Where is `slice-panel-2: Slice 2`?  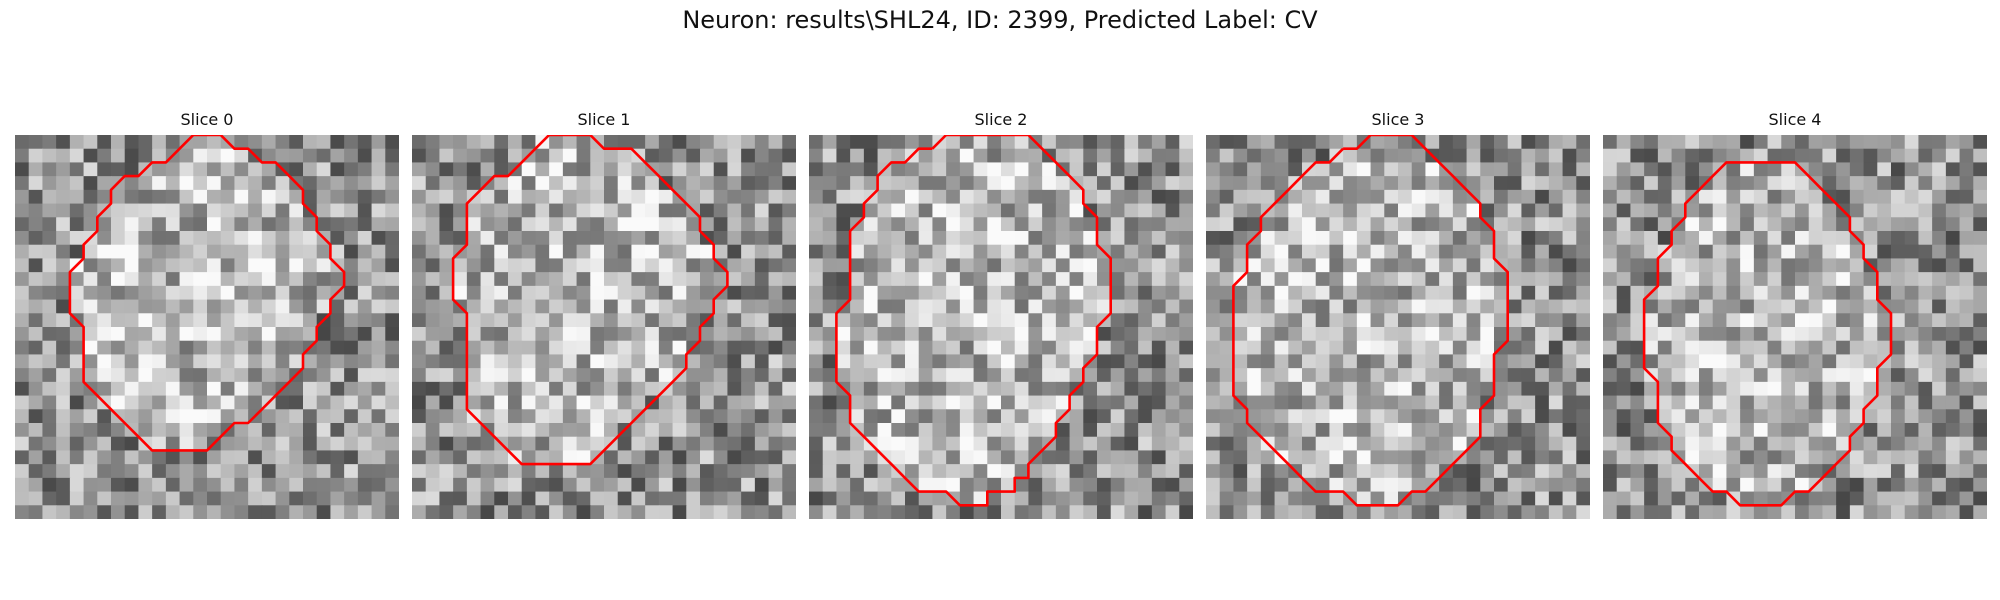 slice-panel-2: Slice 2 is located at coordinates (1001, 313).